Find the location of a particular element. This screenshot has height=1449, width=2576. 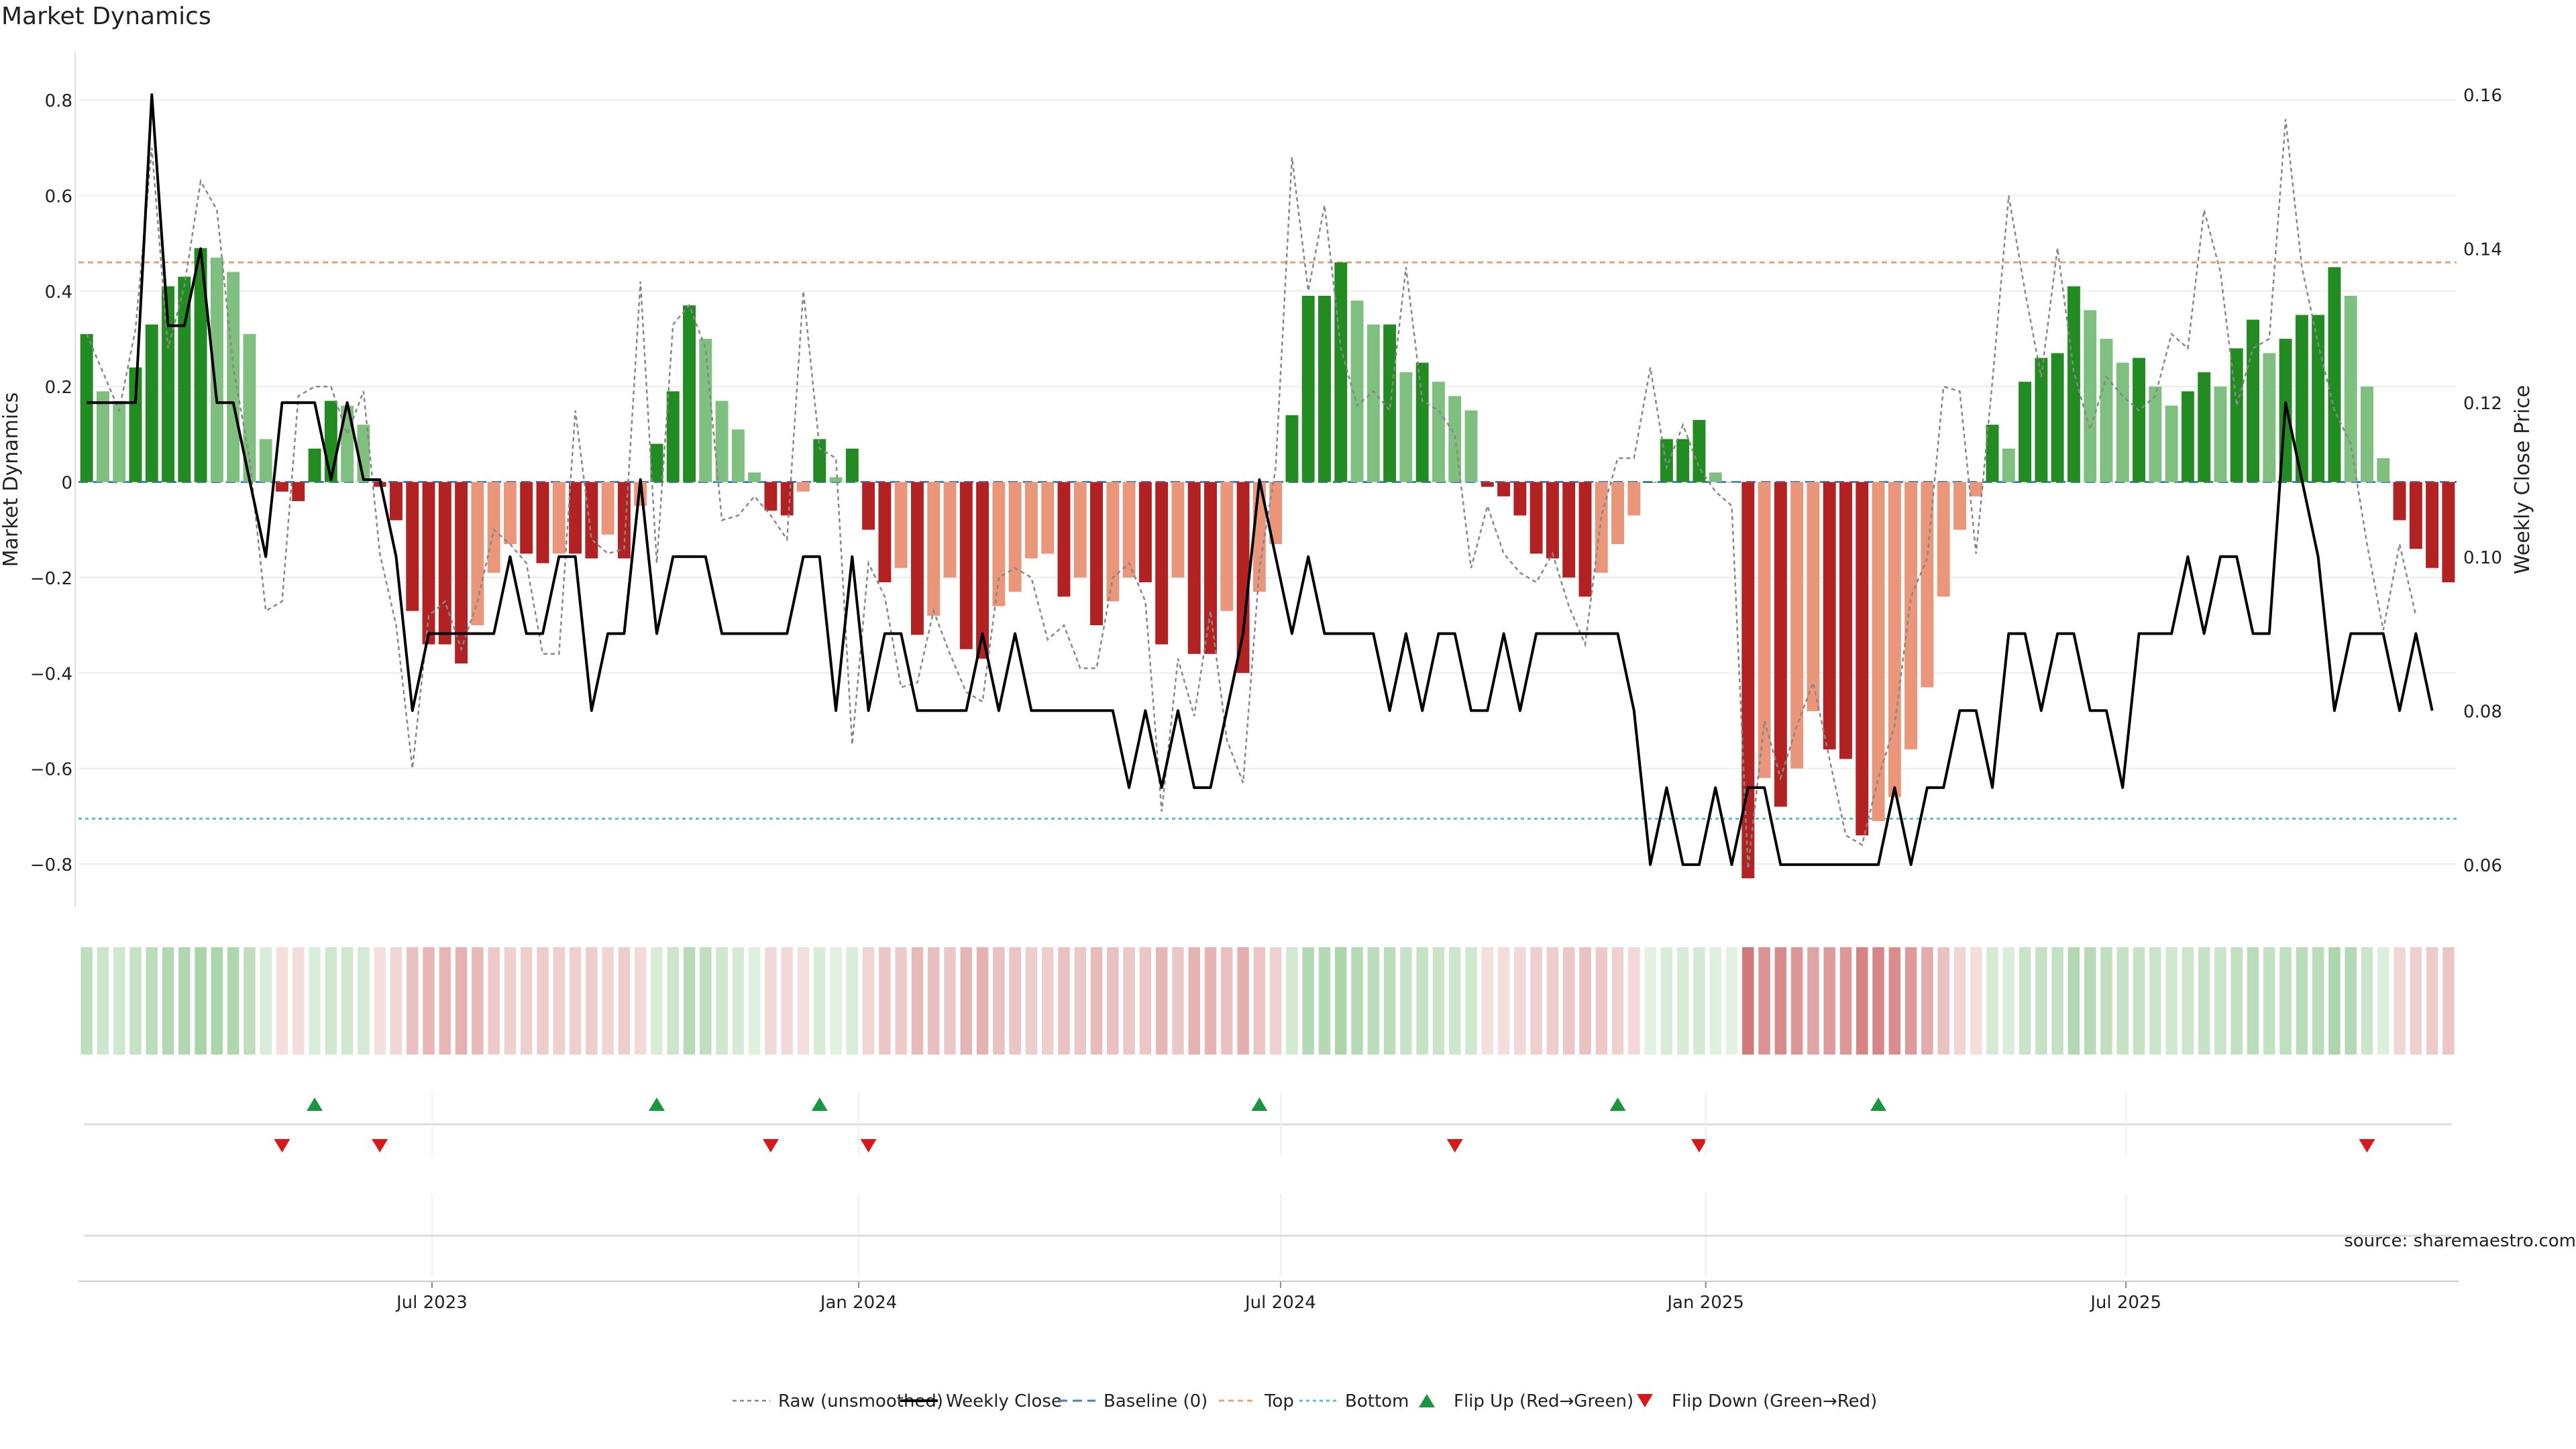

y2-tick-label: 0.10 is located at coordinates (2482, 558).